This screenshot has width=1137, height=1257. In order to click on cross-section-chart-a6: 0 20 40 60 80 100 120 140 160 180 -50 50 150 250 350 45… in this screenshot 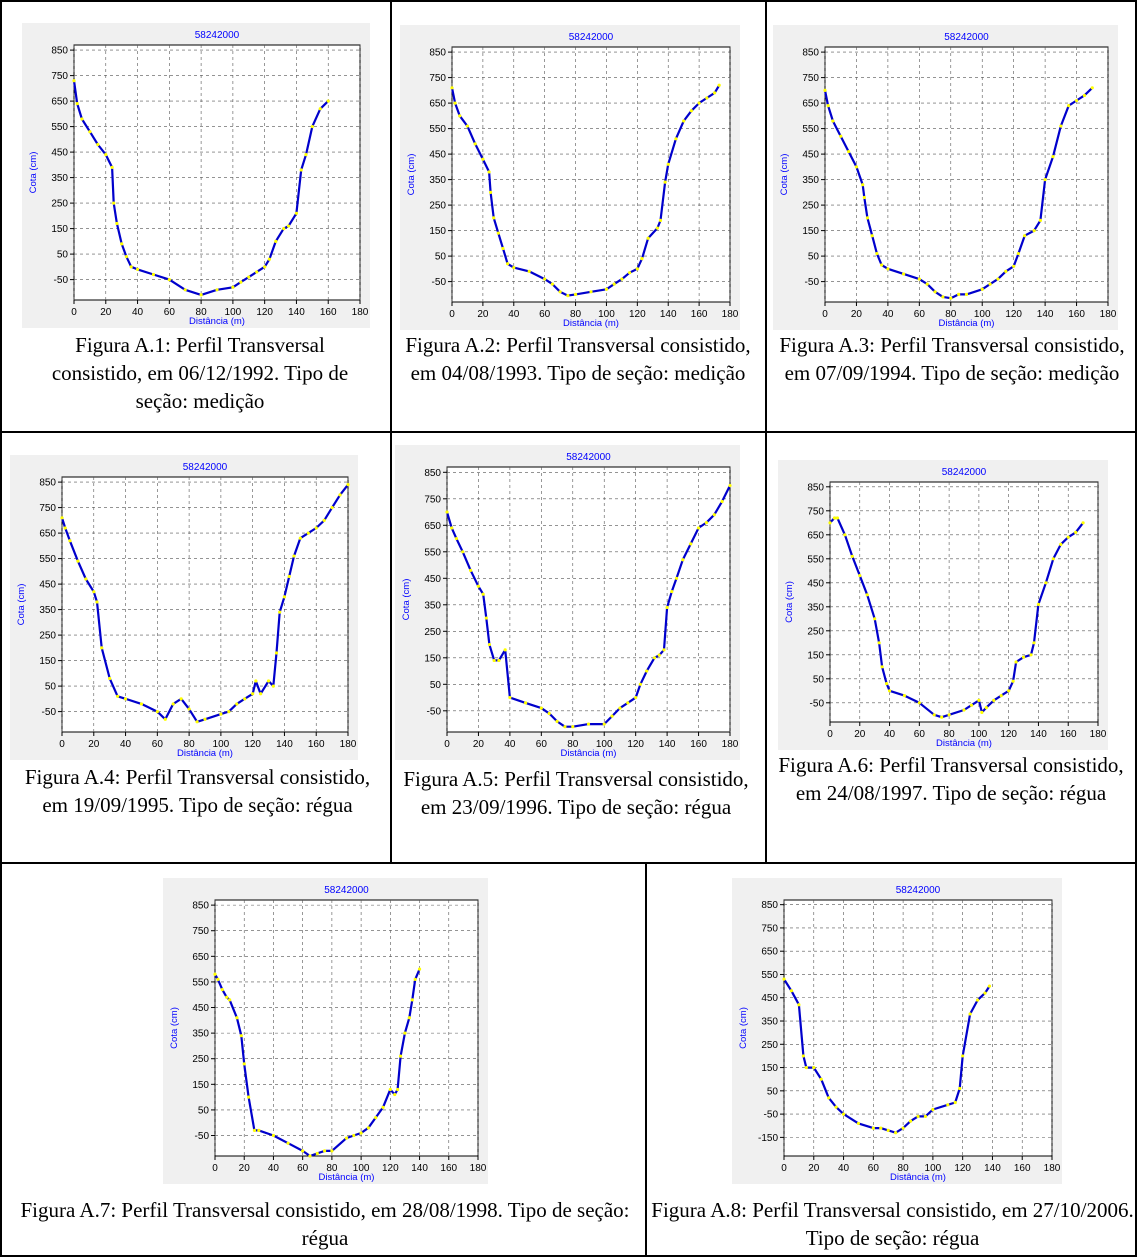, I will do `click(943, 605)`.